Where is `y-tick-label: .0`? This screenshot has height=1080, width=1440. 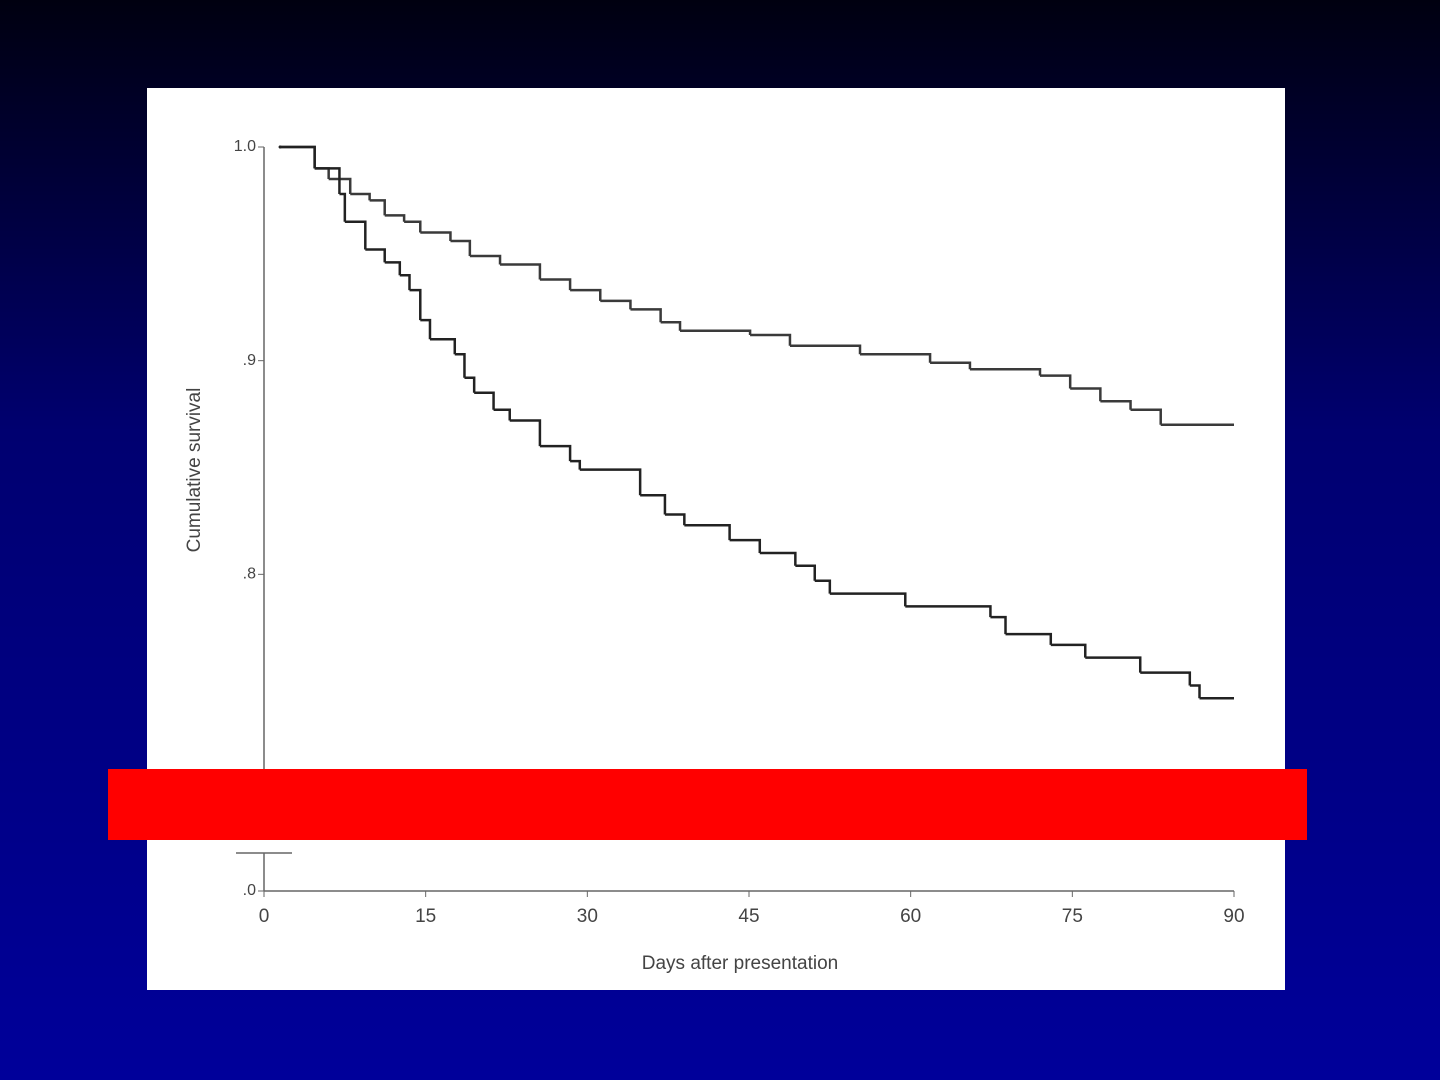
y-tick-label: .0 is located at coordinates (249, 890).